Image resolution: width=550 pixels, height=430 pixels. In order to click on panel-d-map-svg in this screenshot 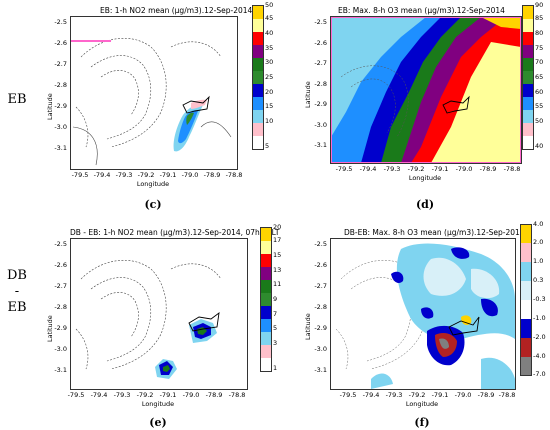, I will do `click(426, 90)`.